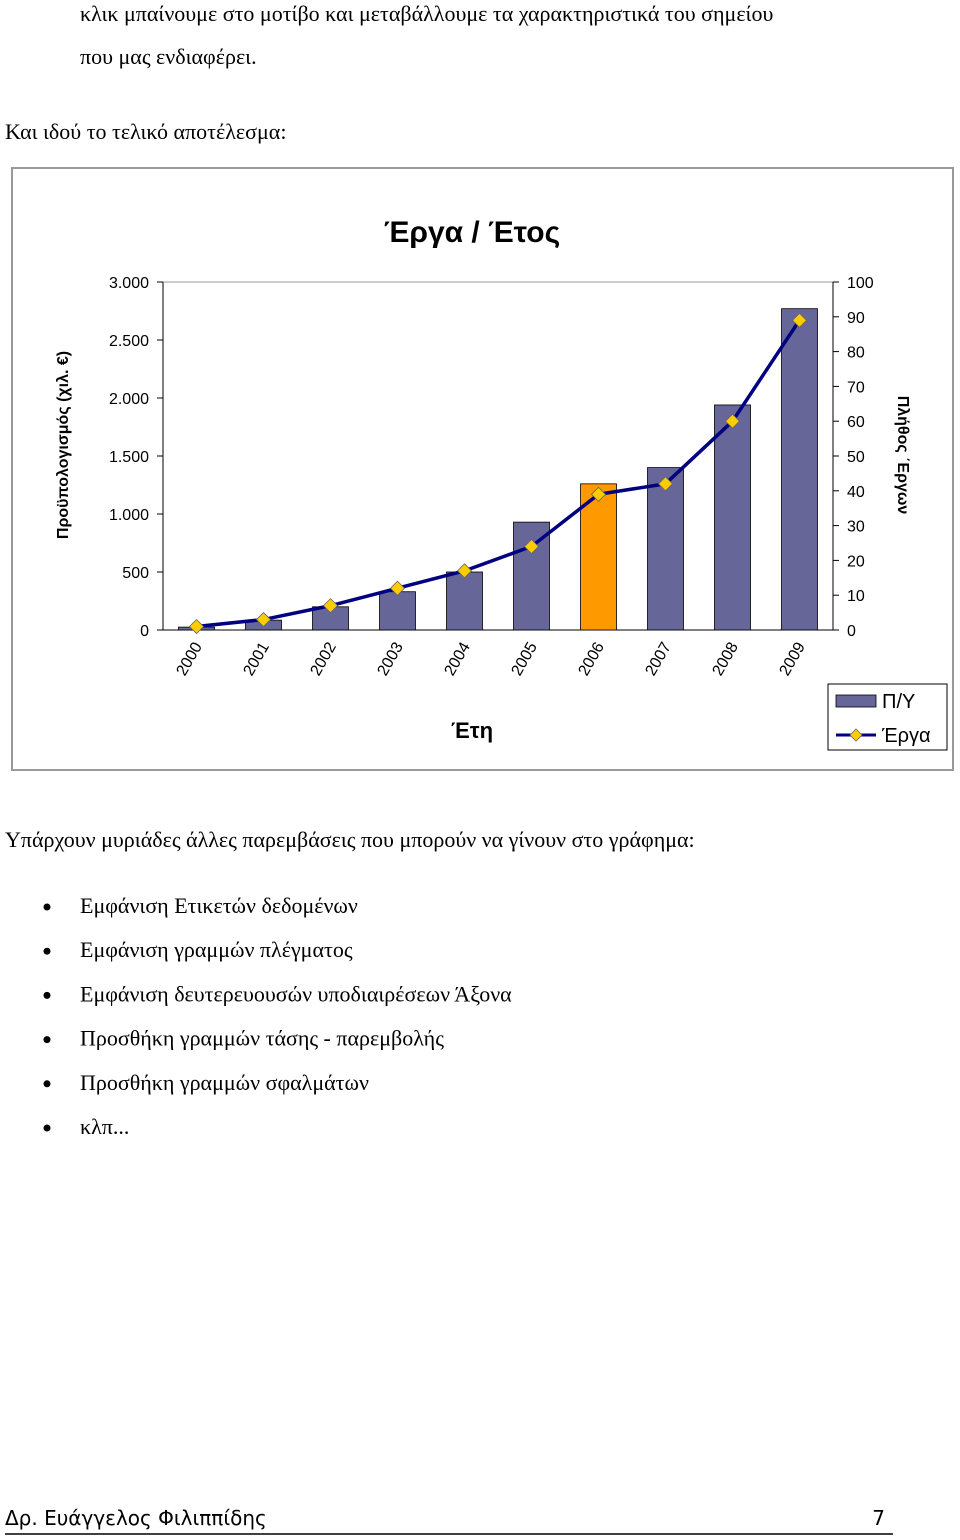 This screenshot has height=1540, width=960. What do you see at coordinates (219, 905) in the screenshot?
I see `bullet-text: Εμφάνιση Ετικετών δεδομένων` at bounding box center [219, 905].